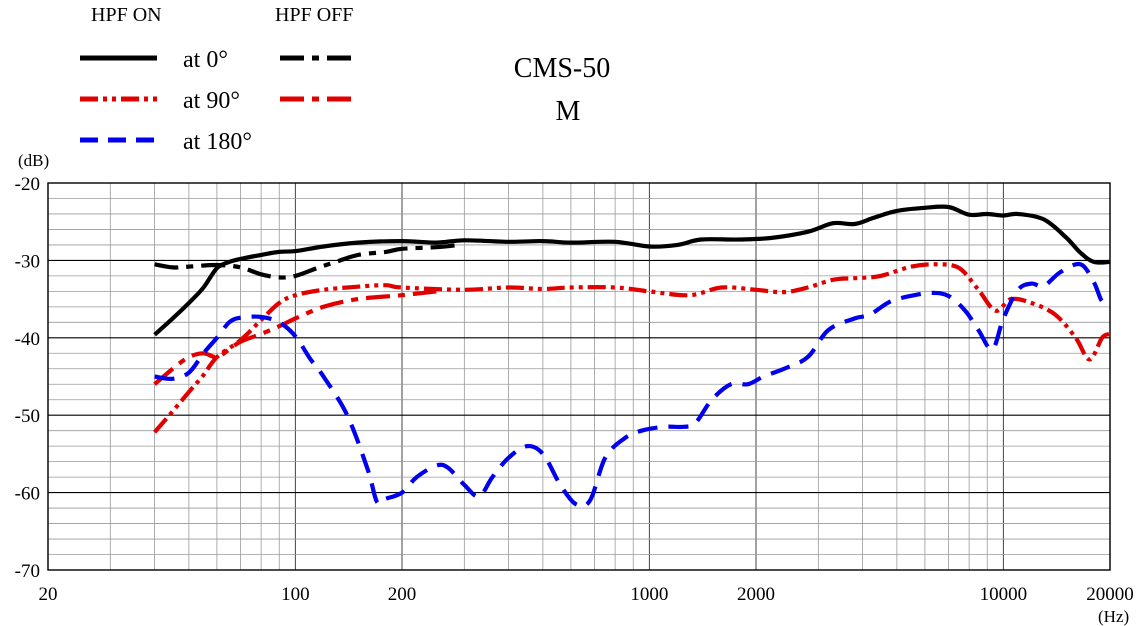 The width and height of the screenshot is (1141, 626). I want to click on legend-label-0: at 0°, so click(205, 60).